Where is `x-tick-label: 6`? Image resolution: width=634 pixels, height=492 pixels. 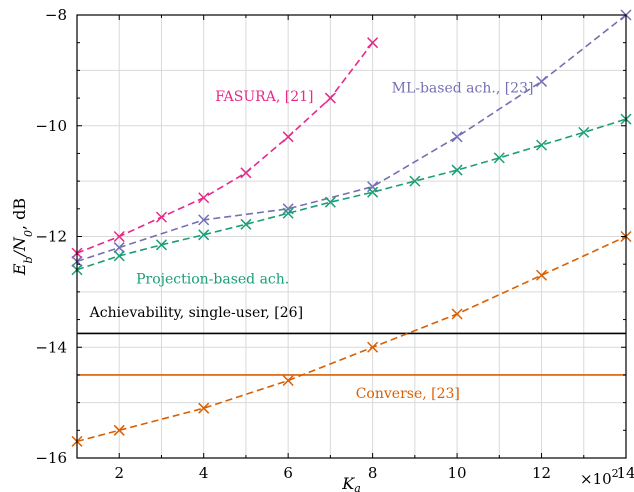 x-tick-label: 6 is located at coordinates (288, 473).